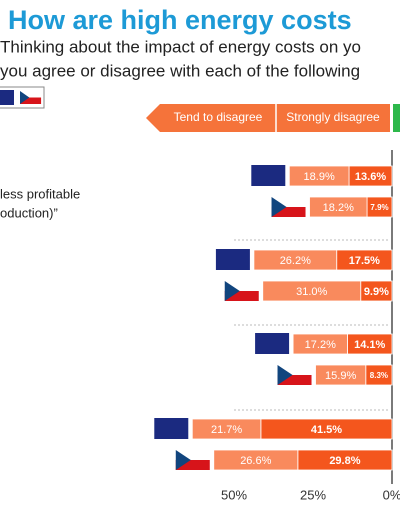 The width and height of the screenshot is (400, 516). I want to click on value-label: 26.6%, so click(255, 461).